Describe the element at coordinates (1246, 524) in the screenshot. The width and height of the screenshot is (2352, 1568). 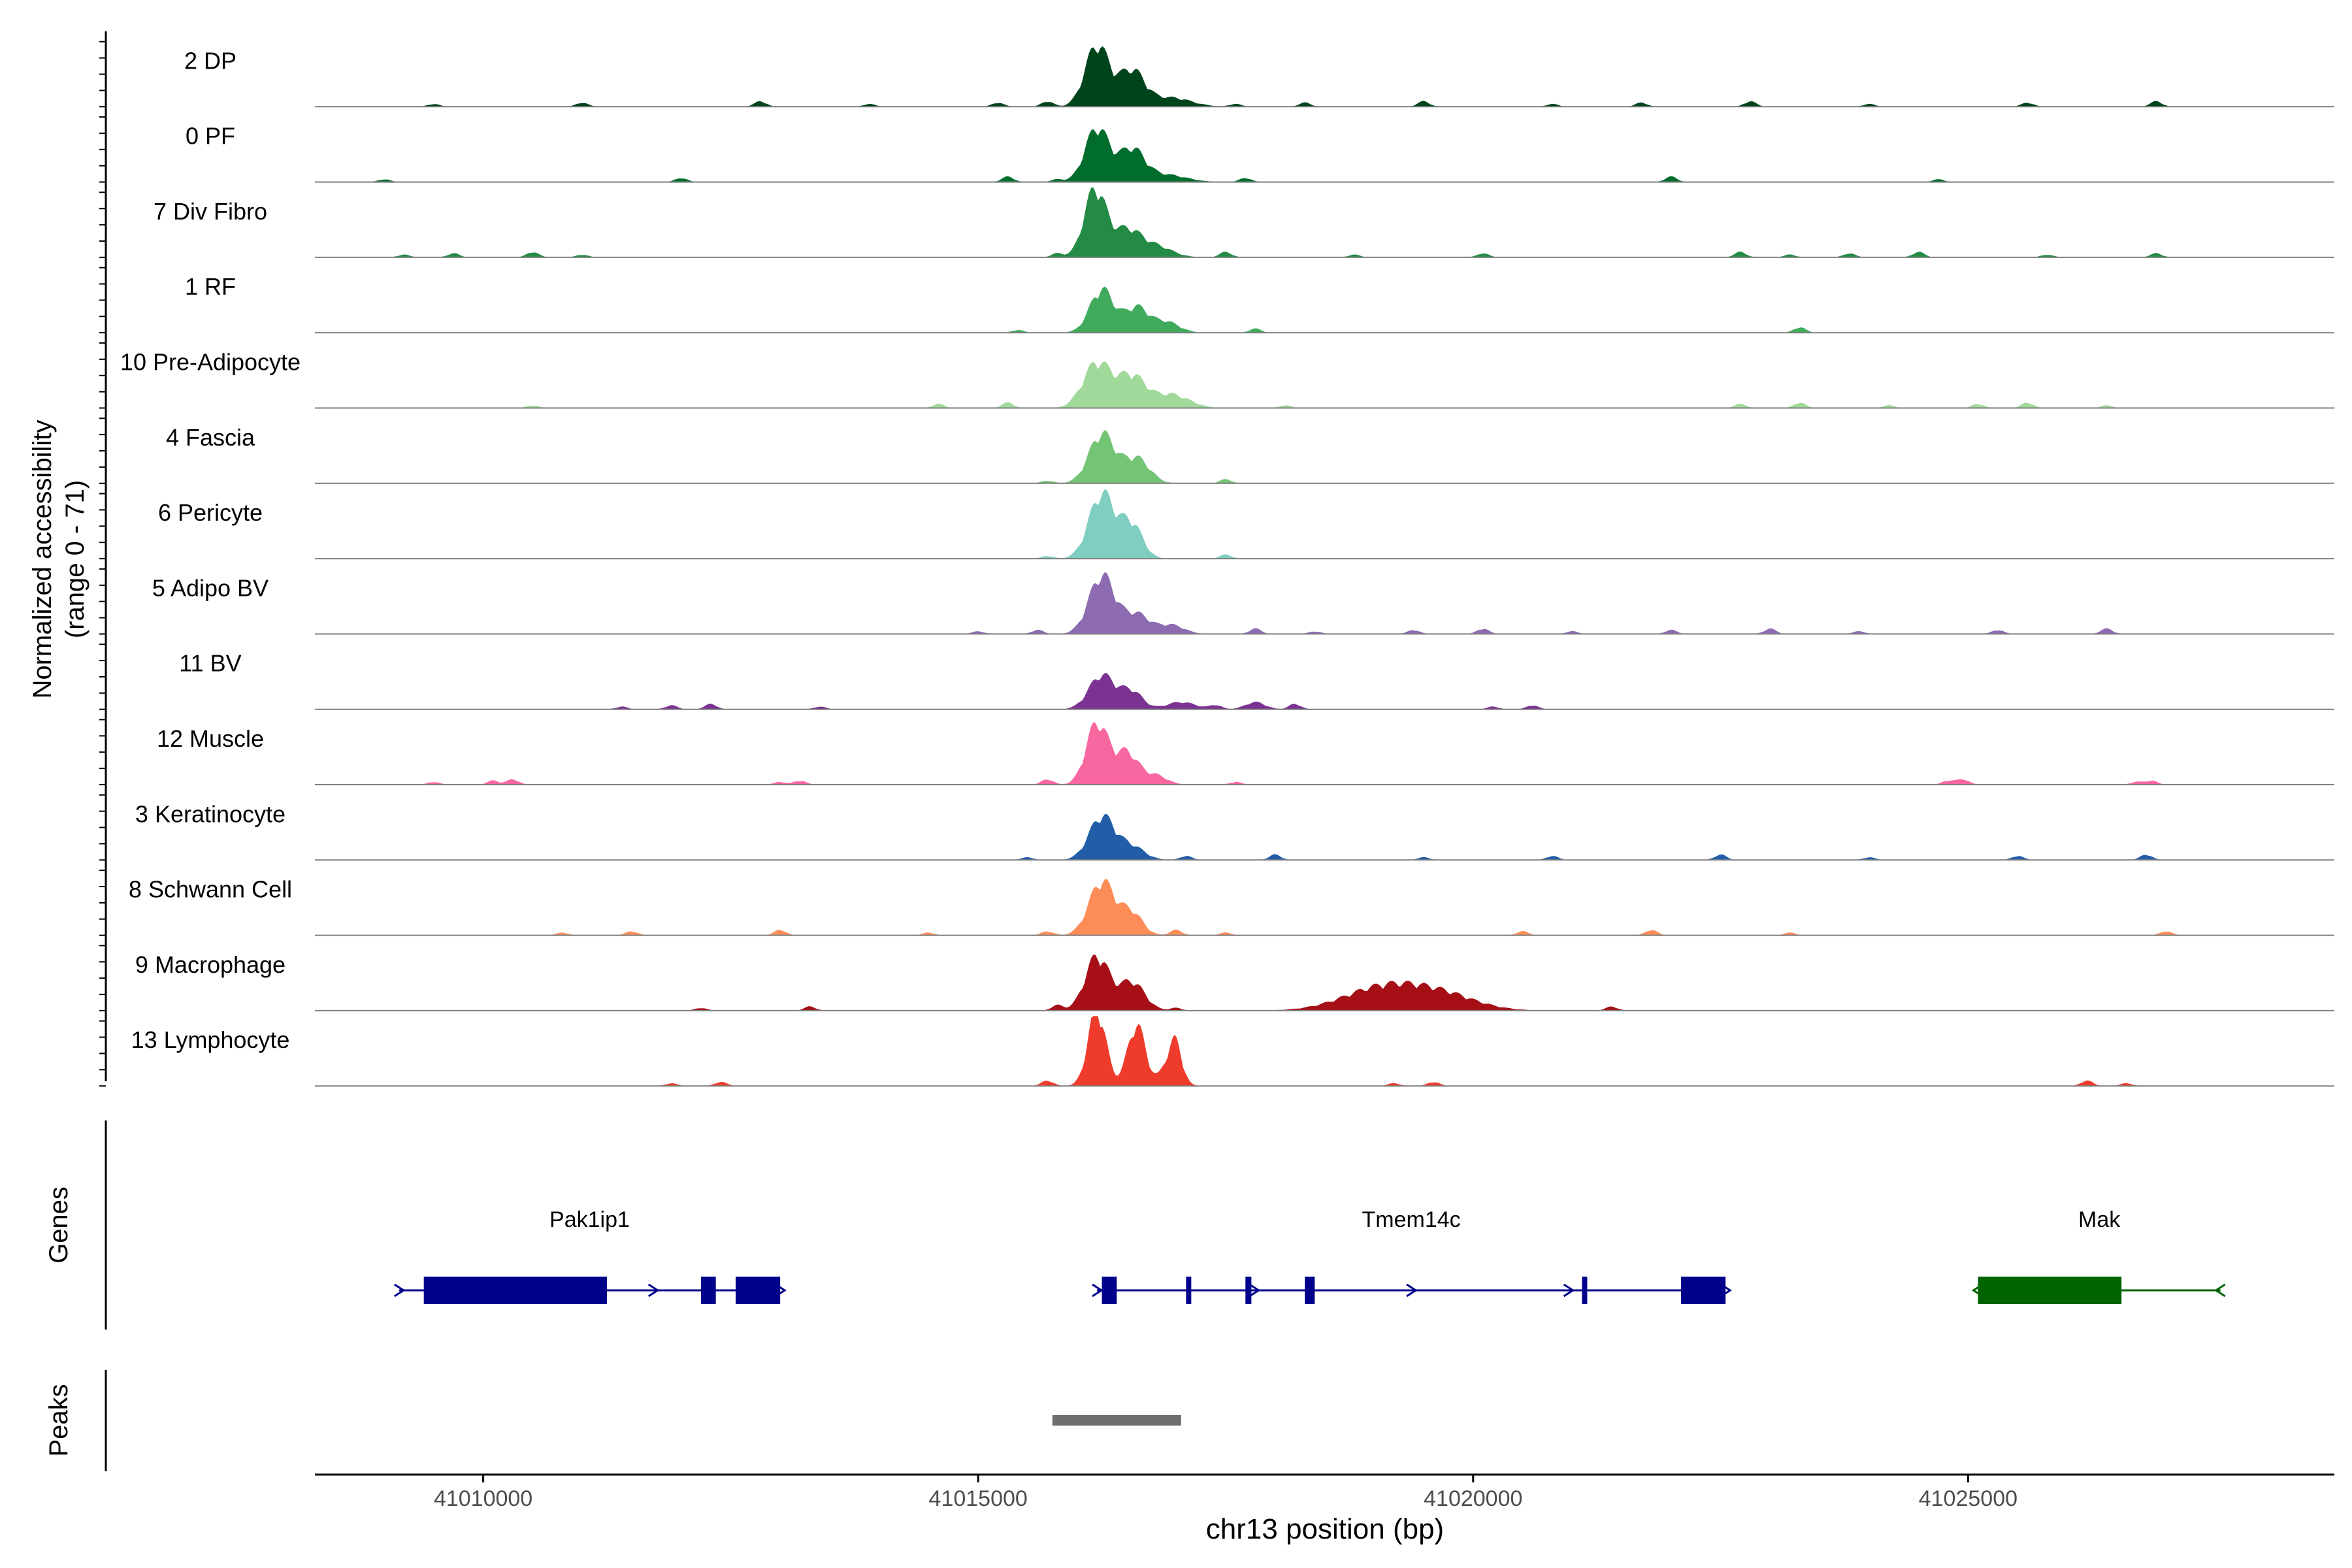
I see `track-7: 6 Pericyte` at that location.